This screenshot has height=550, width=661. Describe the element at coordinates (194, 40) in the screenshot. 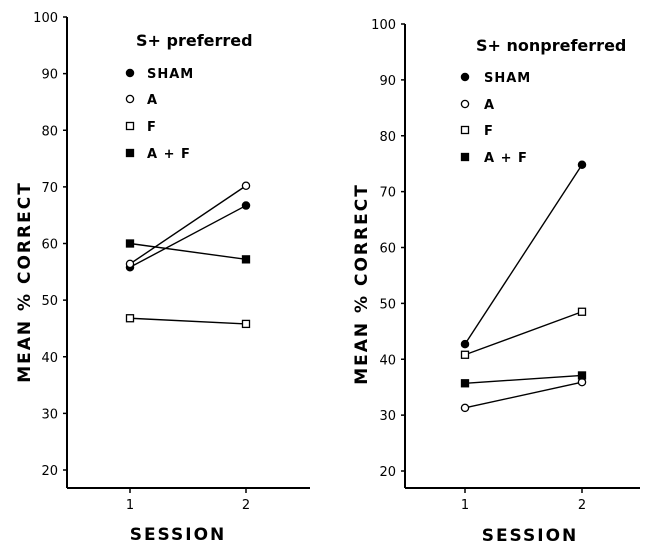

I see `panel-title: S+ preferred` at that location.